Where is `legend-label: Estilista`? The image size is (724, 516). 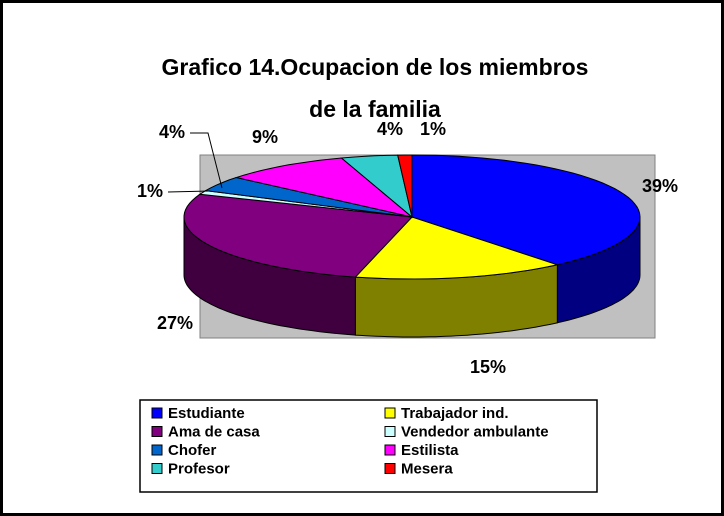
legend-label: Estilista is located at coordinates (430, 450).